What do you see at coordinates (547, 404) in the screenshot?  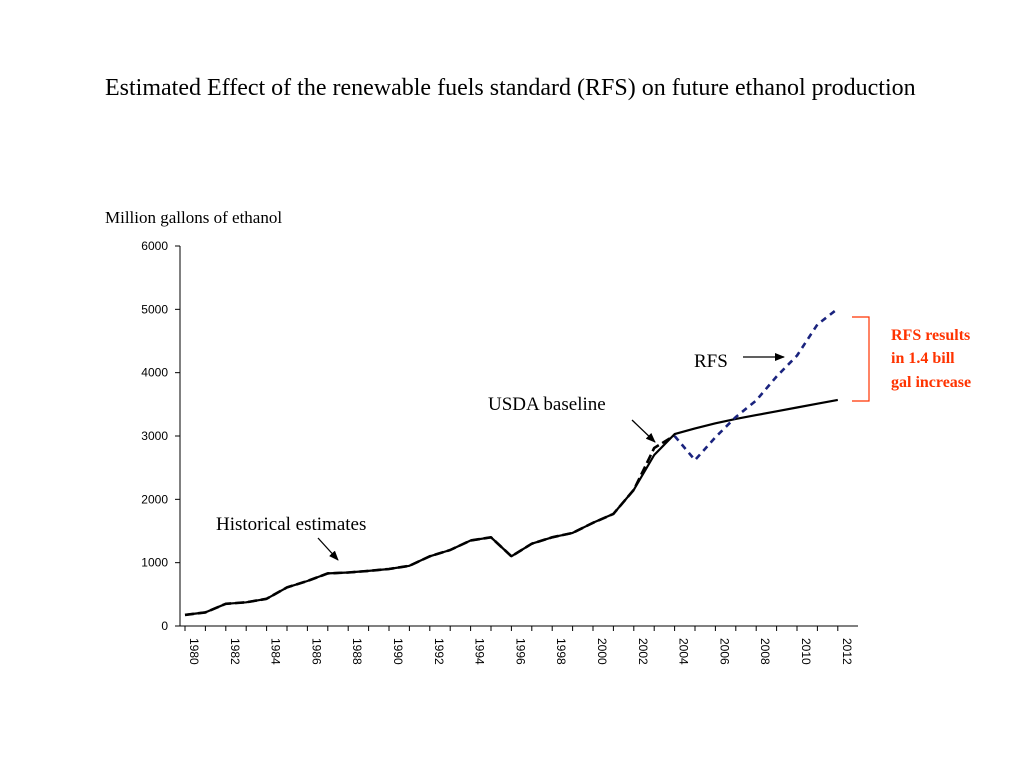 I see `annotation-usda-baseline: USDA baseline` at bounding box center [547, 404].